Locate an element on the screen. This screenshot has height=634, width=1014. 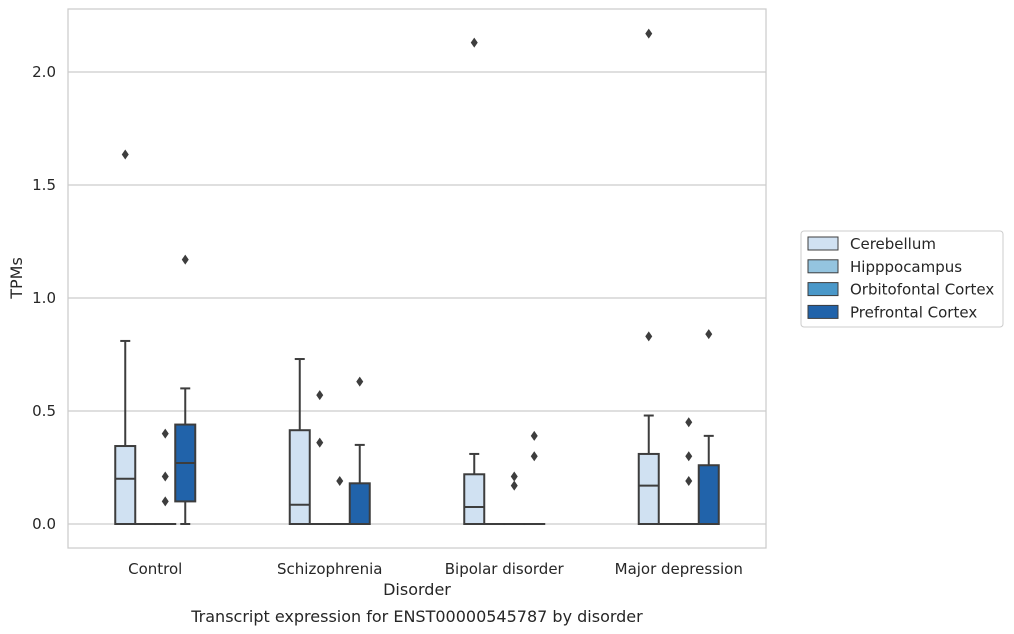
legend-label: Cerebellum is located at coordinates (893, 244).